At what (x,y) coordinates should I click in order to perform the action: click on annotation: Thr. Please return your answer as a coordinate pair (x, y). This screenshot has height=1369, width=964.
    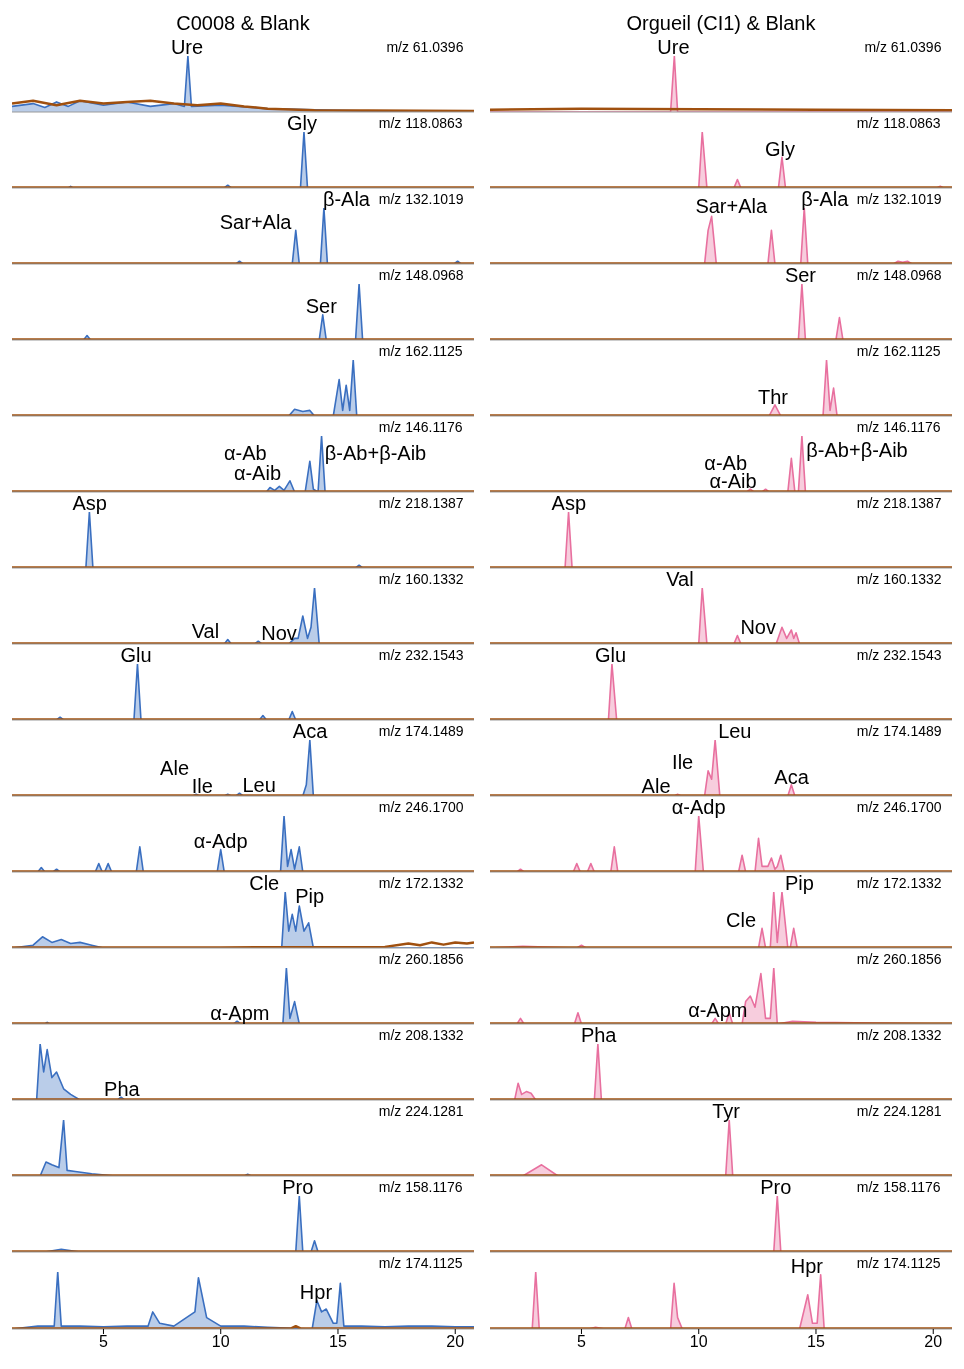
    Looking at the image, I should click on (772, 396).